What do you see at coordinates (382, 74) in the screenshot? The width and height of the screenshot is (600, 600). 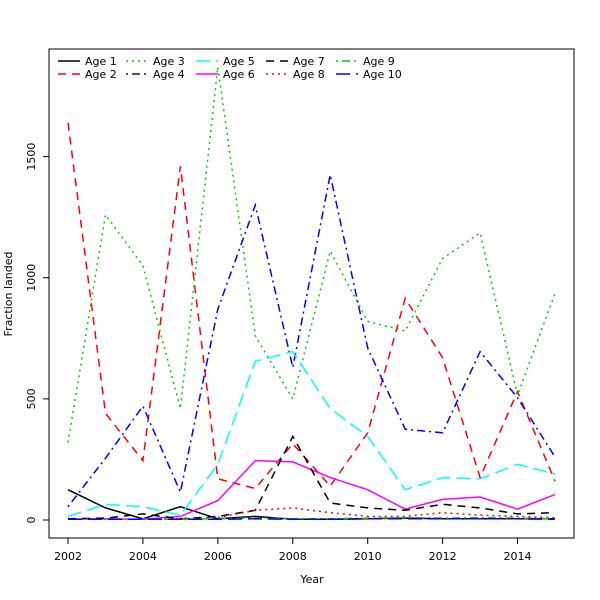 I see `legend-label-age-10: Age 10` at bounding box center [382, 74].